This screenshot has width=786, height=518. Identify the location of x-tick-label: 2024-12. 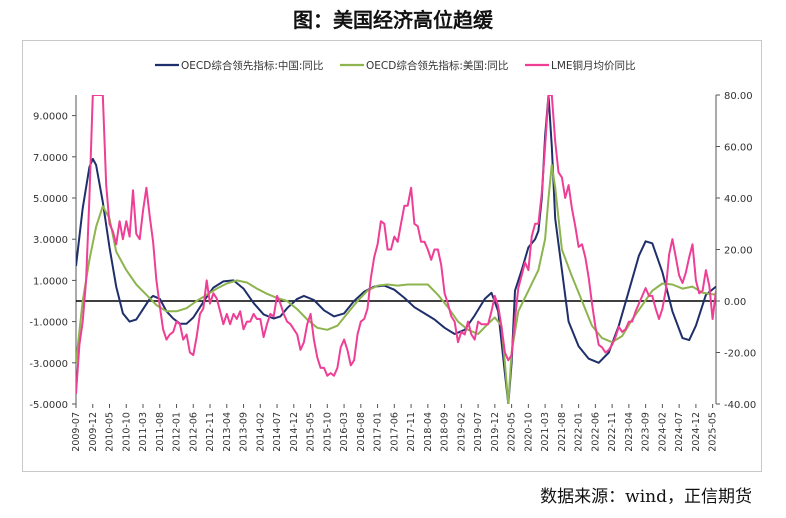
(696, 432).